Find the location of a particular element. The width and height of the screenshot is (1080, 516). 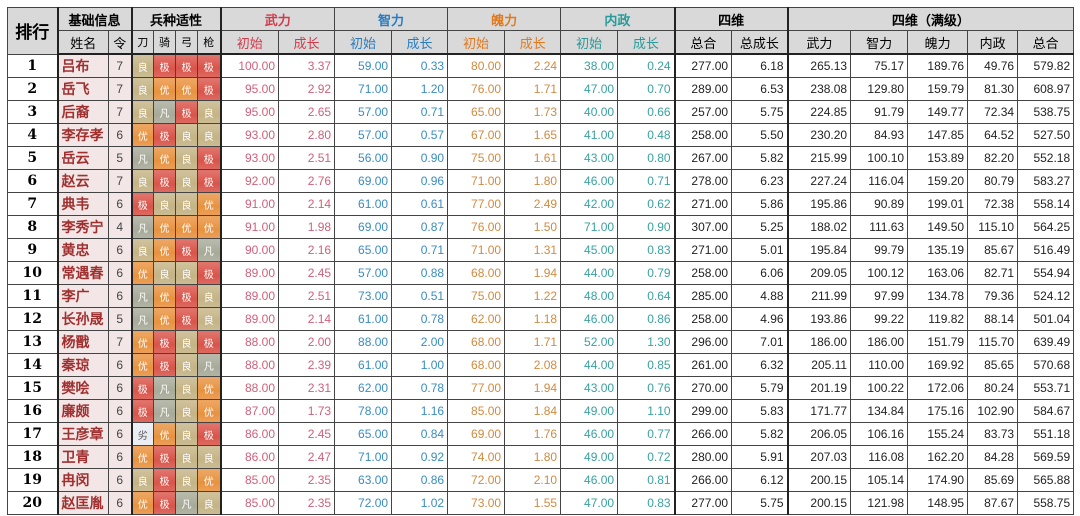

max-total-cell: 538.75 is located at coordinates (1046, 112).